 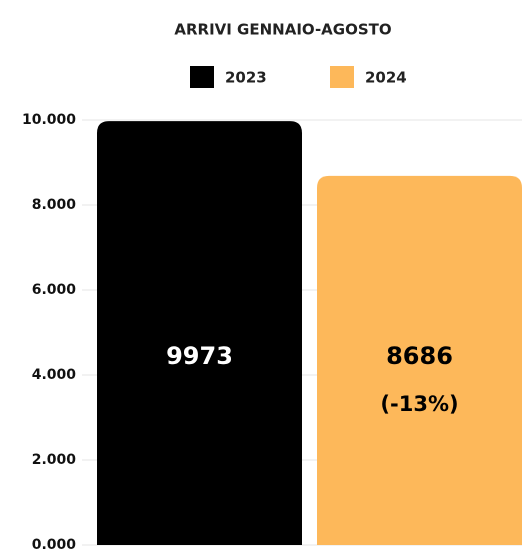 What do you see at coordinates (246, 78) in the screenshot?
I see `legend-label: 2023` at bounding box center [246, 78].